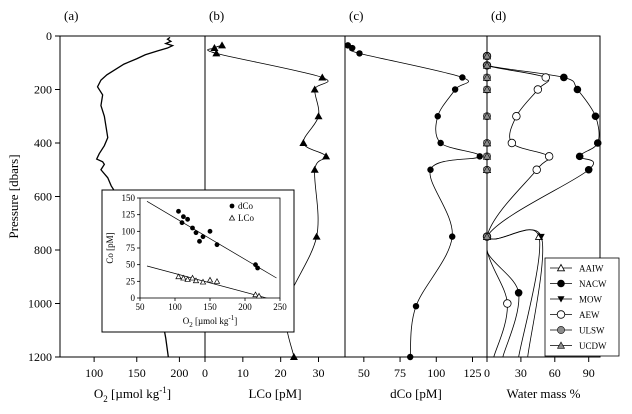  Describe the element at coordinates (163, 390) in the screenshot. I see `x-axis-title-sup: -1` at that location.